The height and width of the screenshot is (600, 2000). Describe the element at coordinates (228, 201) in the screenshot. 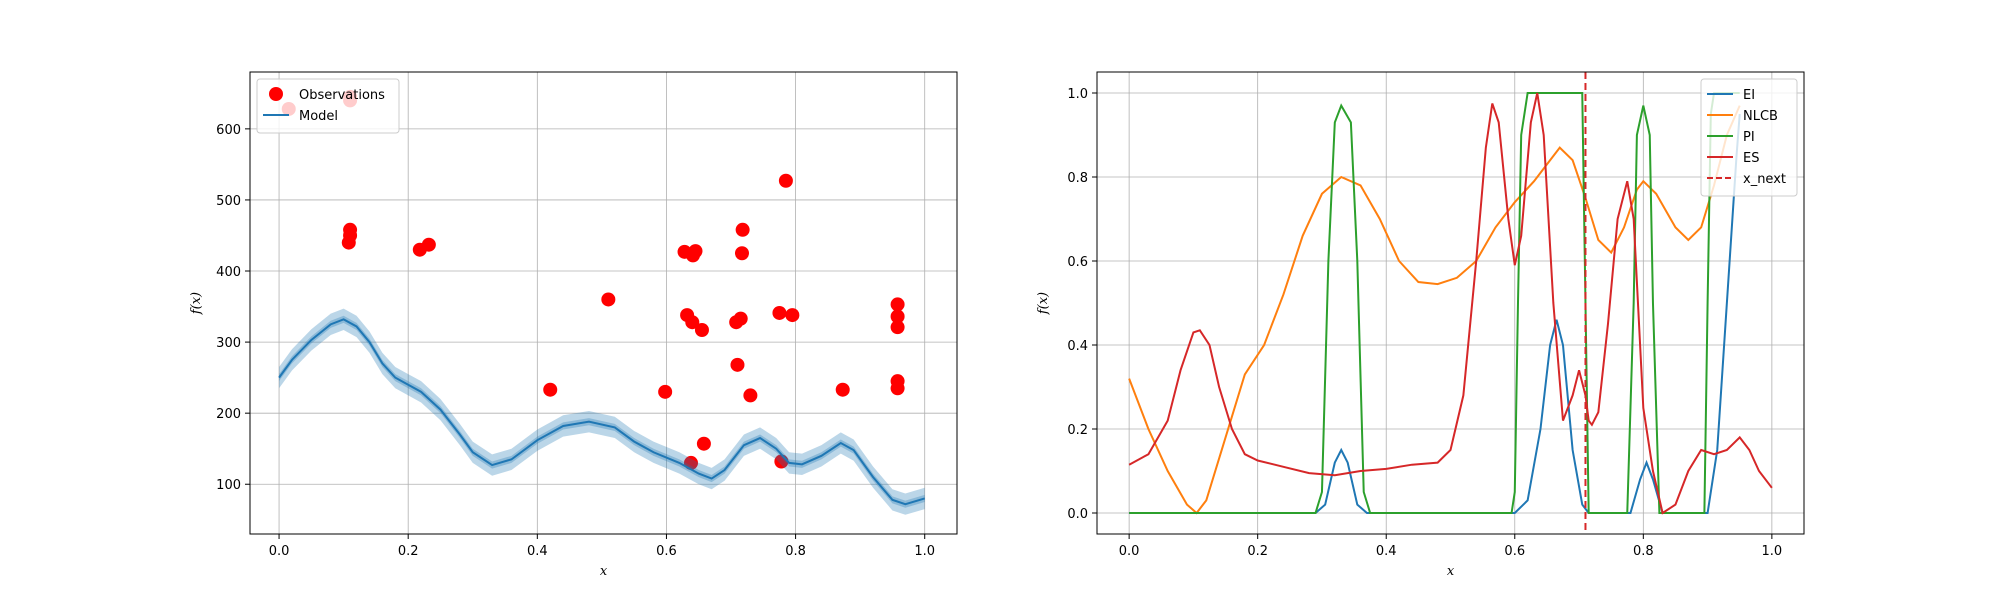

I see `left-ytick-label: 500` at that location.